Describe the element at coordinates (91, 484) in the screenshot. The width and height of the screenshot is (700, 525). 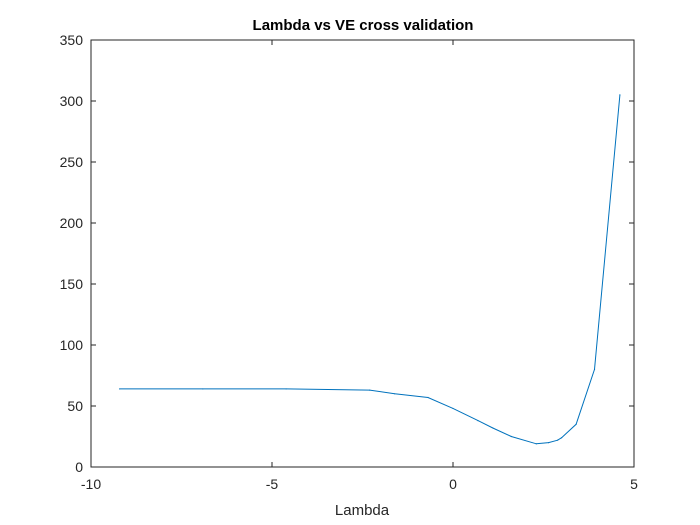
I see `x-tick-label: -10` at that location.